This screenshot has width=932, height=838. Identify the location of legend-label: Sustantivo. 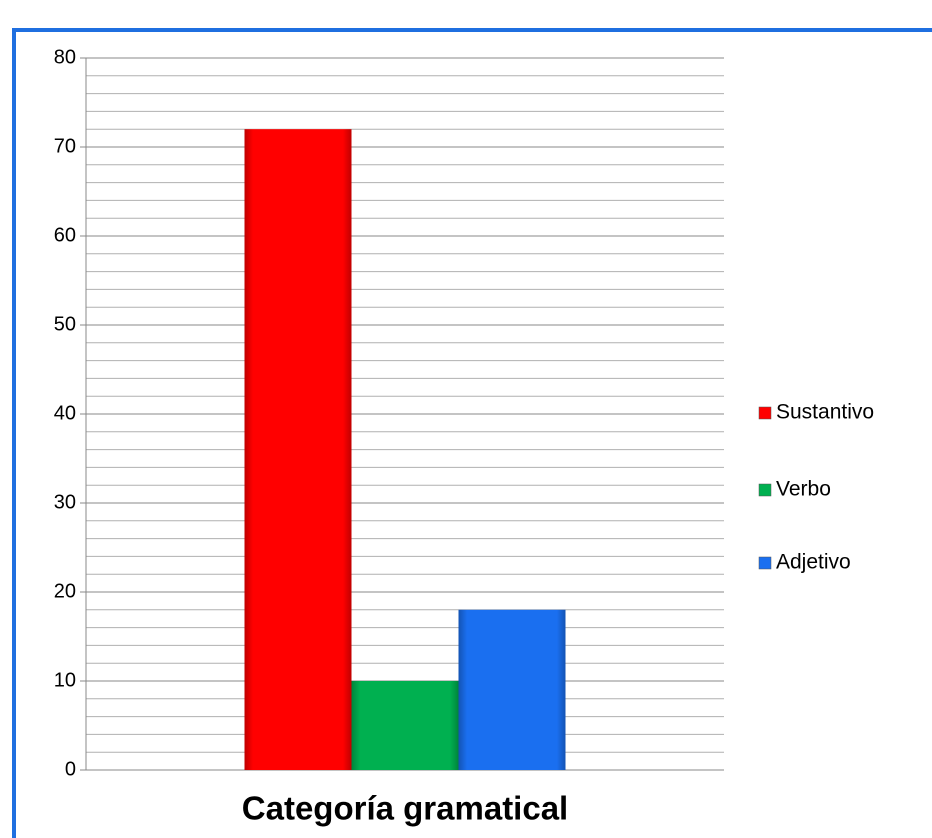
(825, 412).